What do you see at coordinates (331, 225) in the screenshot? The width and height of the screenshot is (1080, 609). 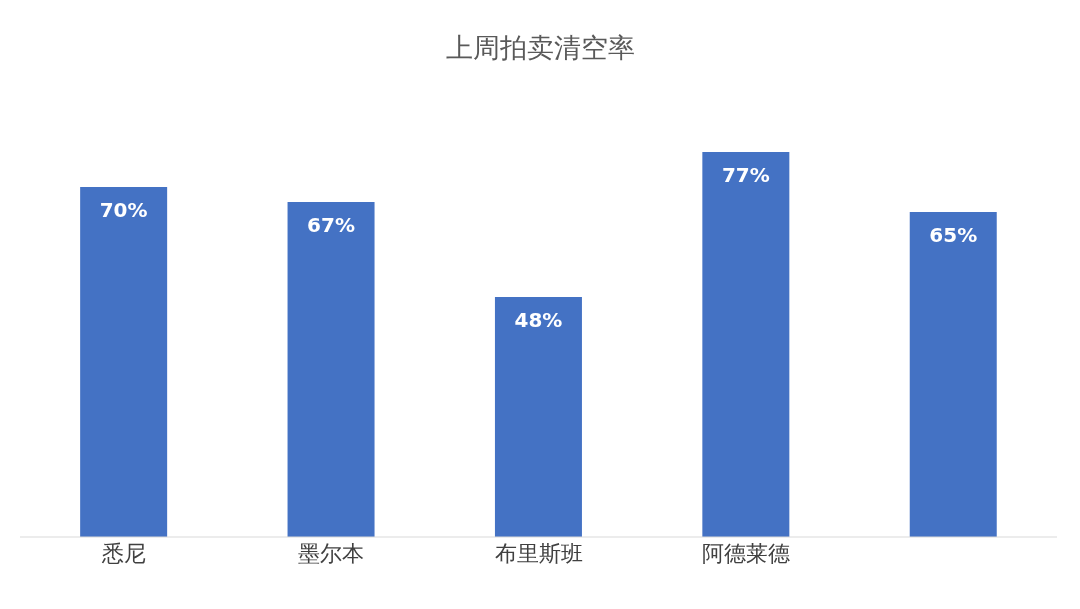 I see `data-label: 67%` at bounding box center [331, 225].